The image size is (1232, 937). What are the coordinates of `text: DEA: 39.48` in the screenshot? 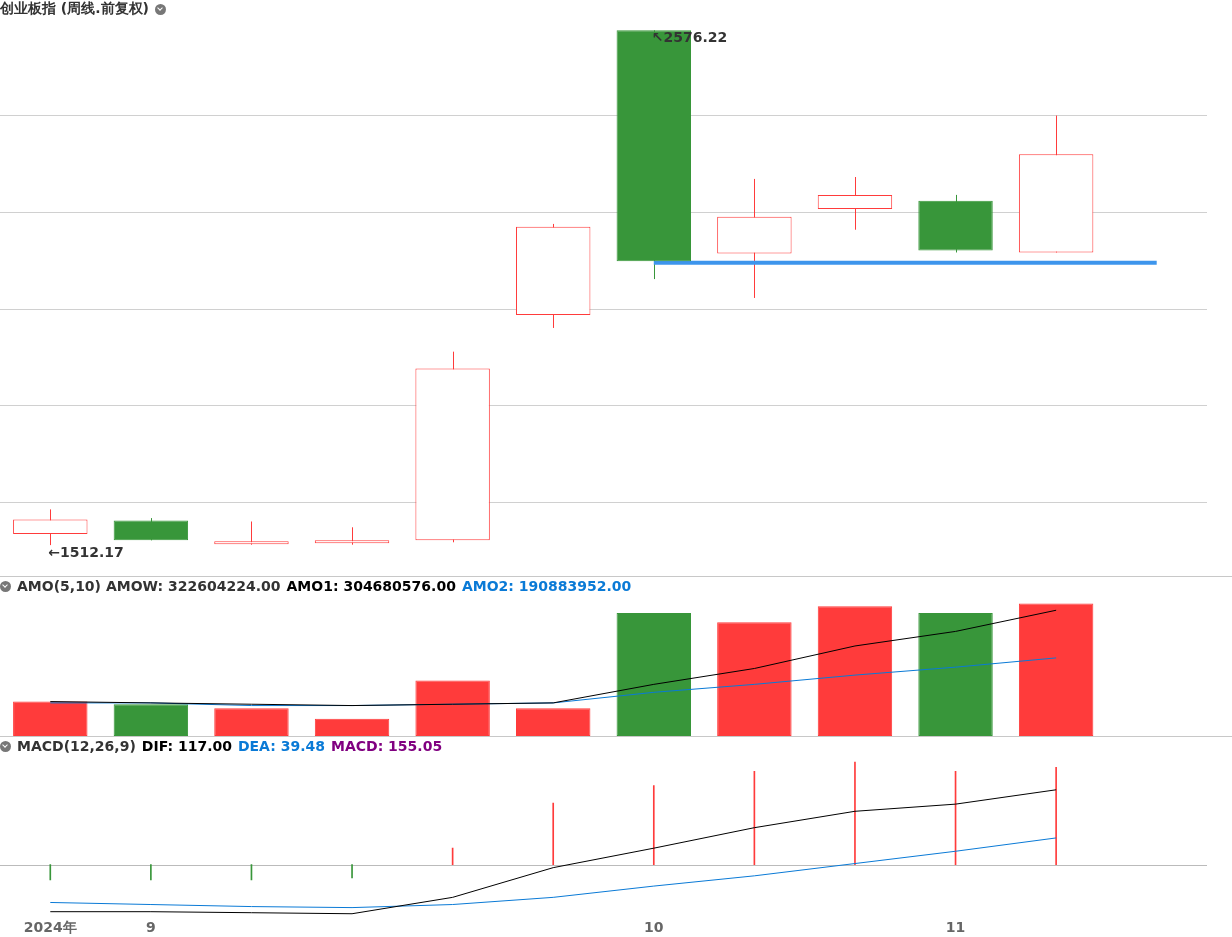 It's located at (281, 746).